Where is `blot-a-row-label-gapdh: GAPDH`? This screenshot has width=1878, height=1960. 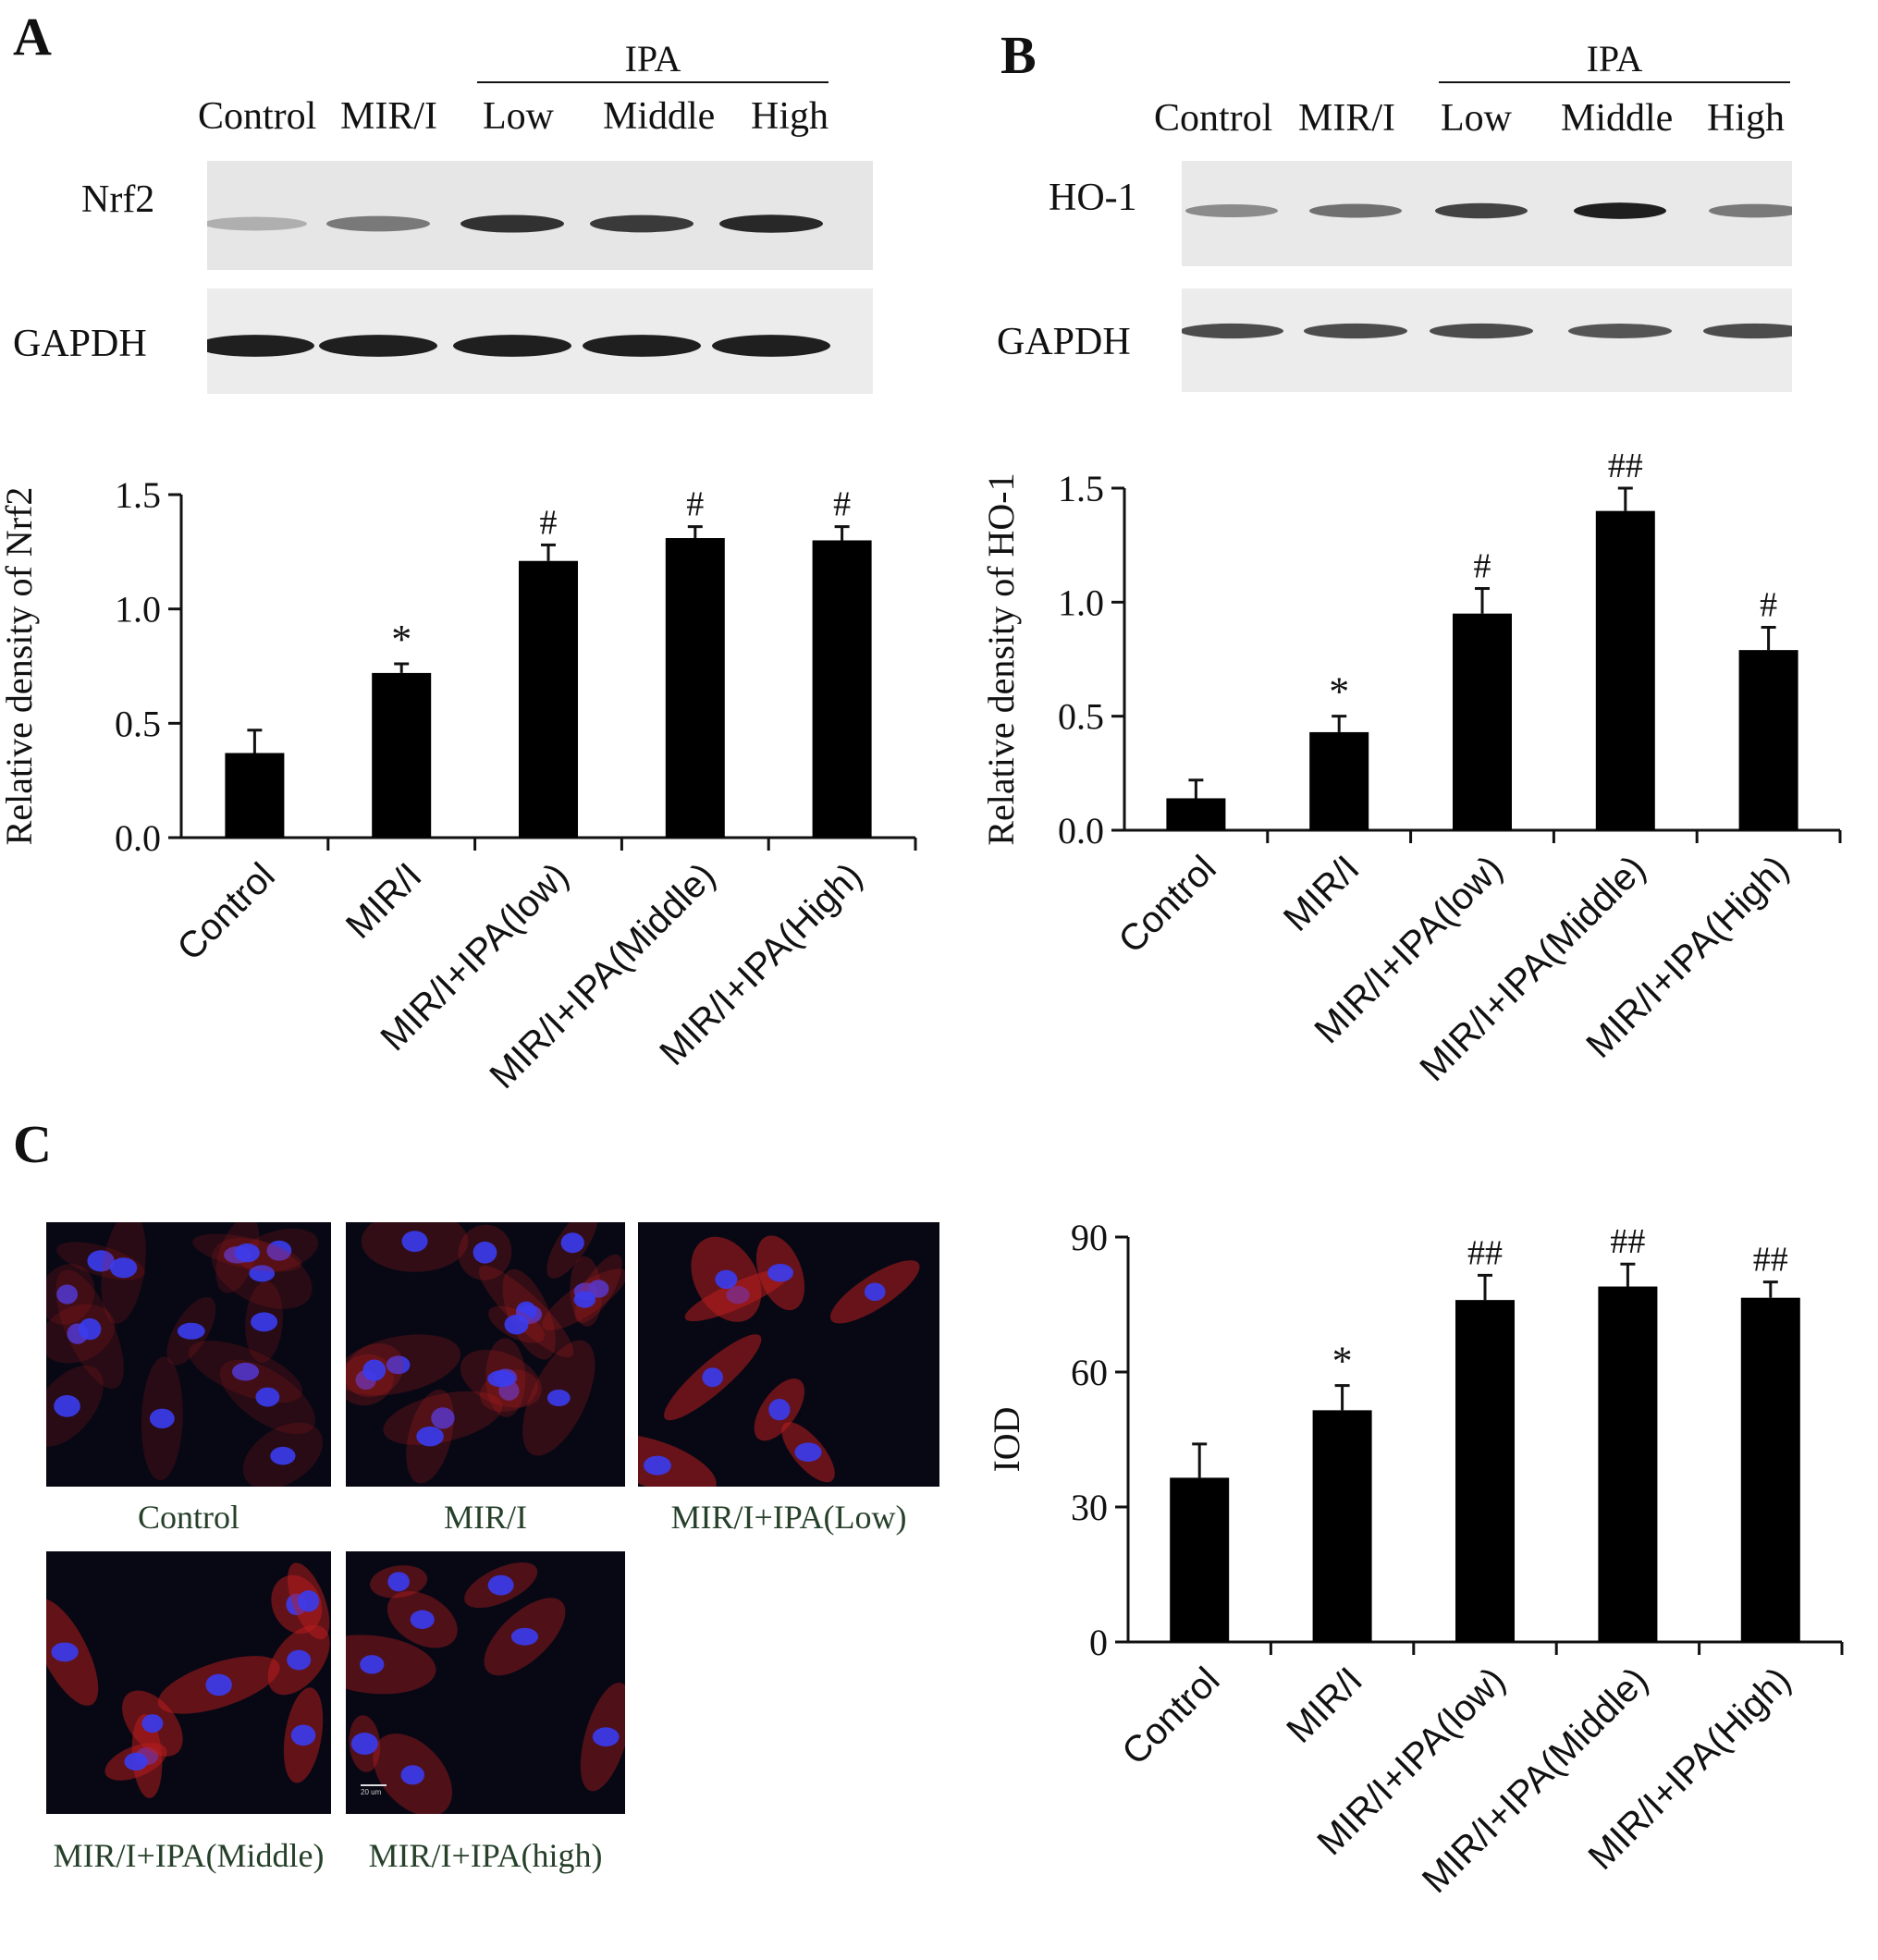
blot-a-row-label-gapdh: GAPDH is located at coordinates (80, 344).